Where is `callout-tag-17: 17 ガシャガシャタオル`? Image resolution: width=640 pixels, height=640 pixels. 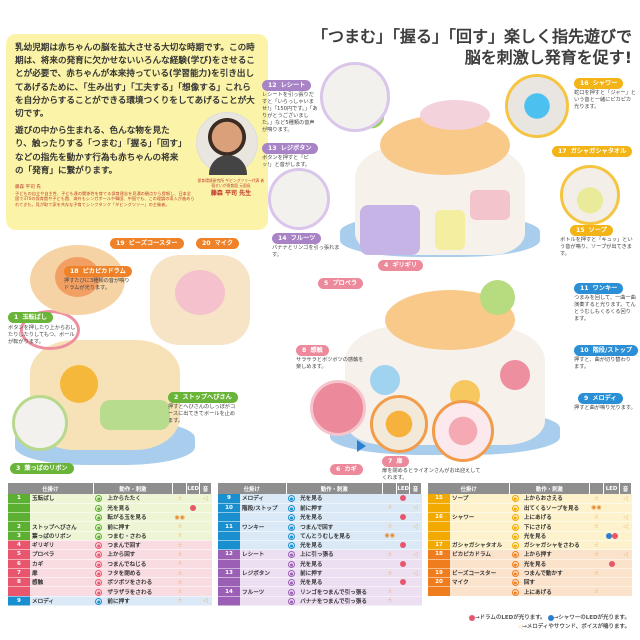
callout-tag-17: 17 ガシャガシャタオル is located at coordinates (592, 151).